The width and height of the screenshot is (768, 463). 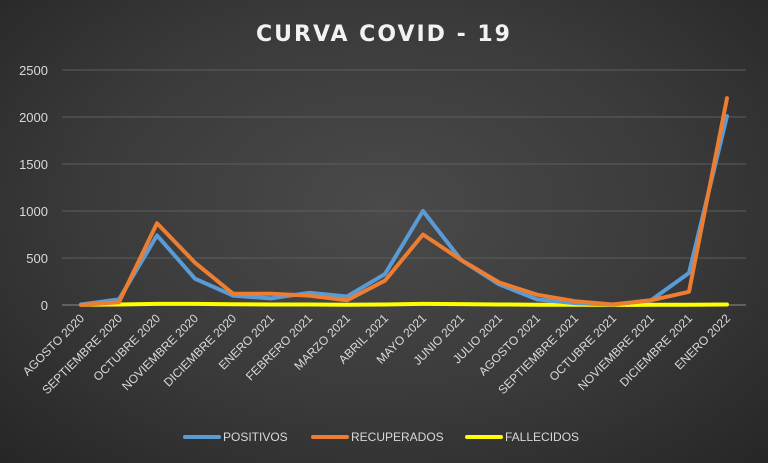 I want to click on legend-label: FALLECIDOS, so click(x=542, y=437).